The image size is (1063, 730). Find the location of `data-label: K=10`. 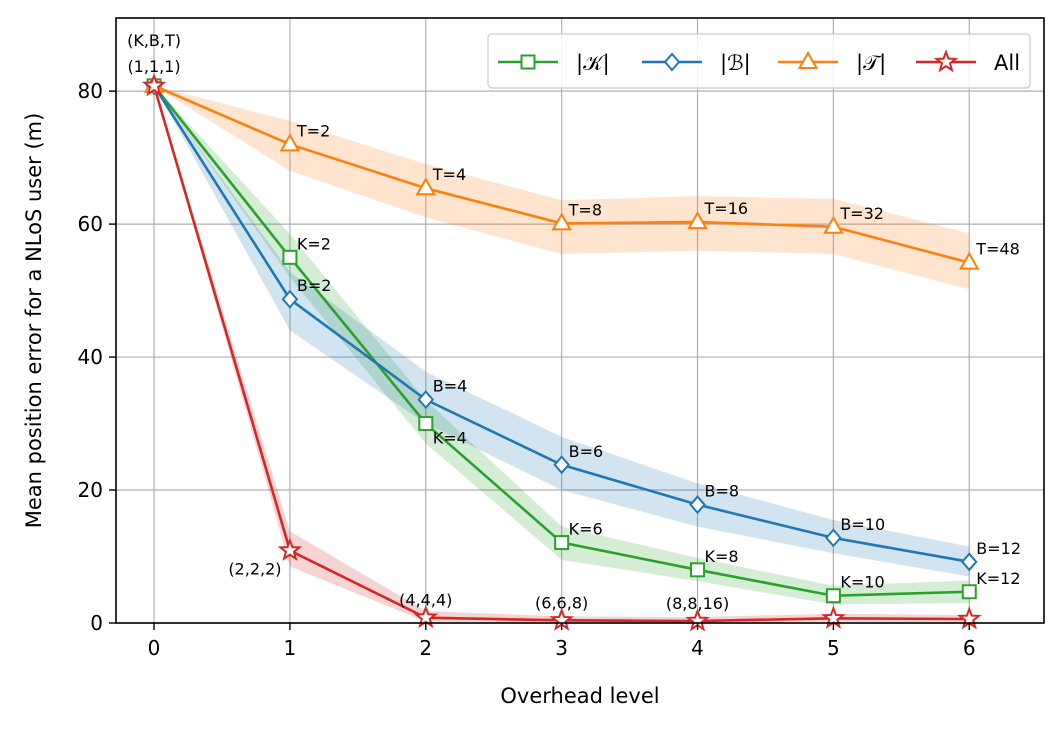

data-label: K=10 is located at coordinates (862, 582).